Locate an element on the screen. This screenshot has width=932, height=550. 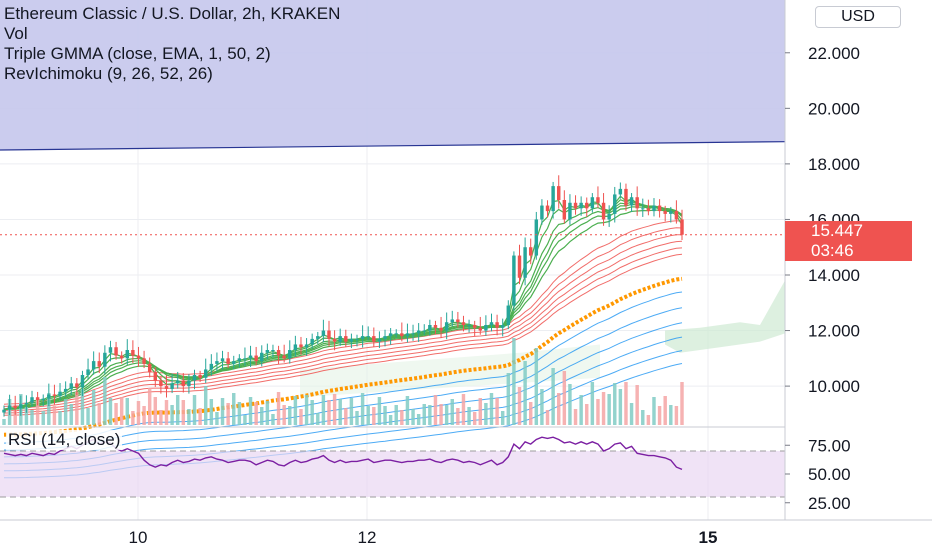
resistance-line is located at coordinates (393, 146).